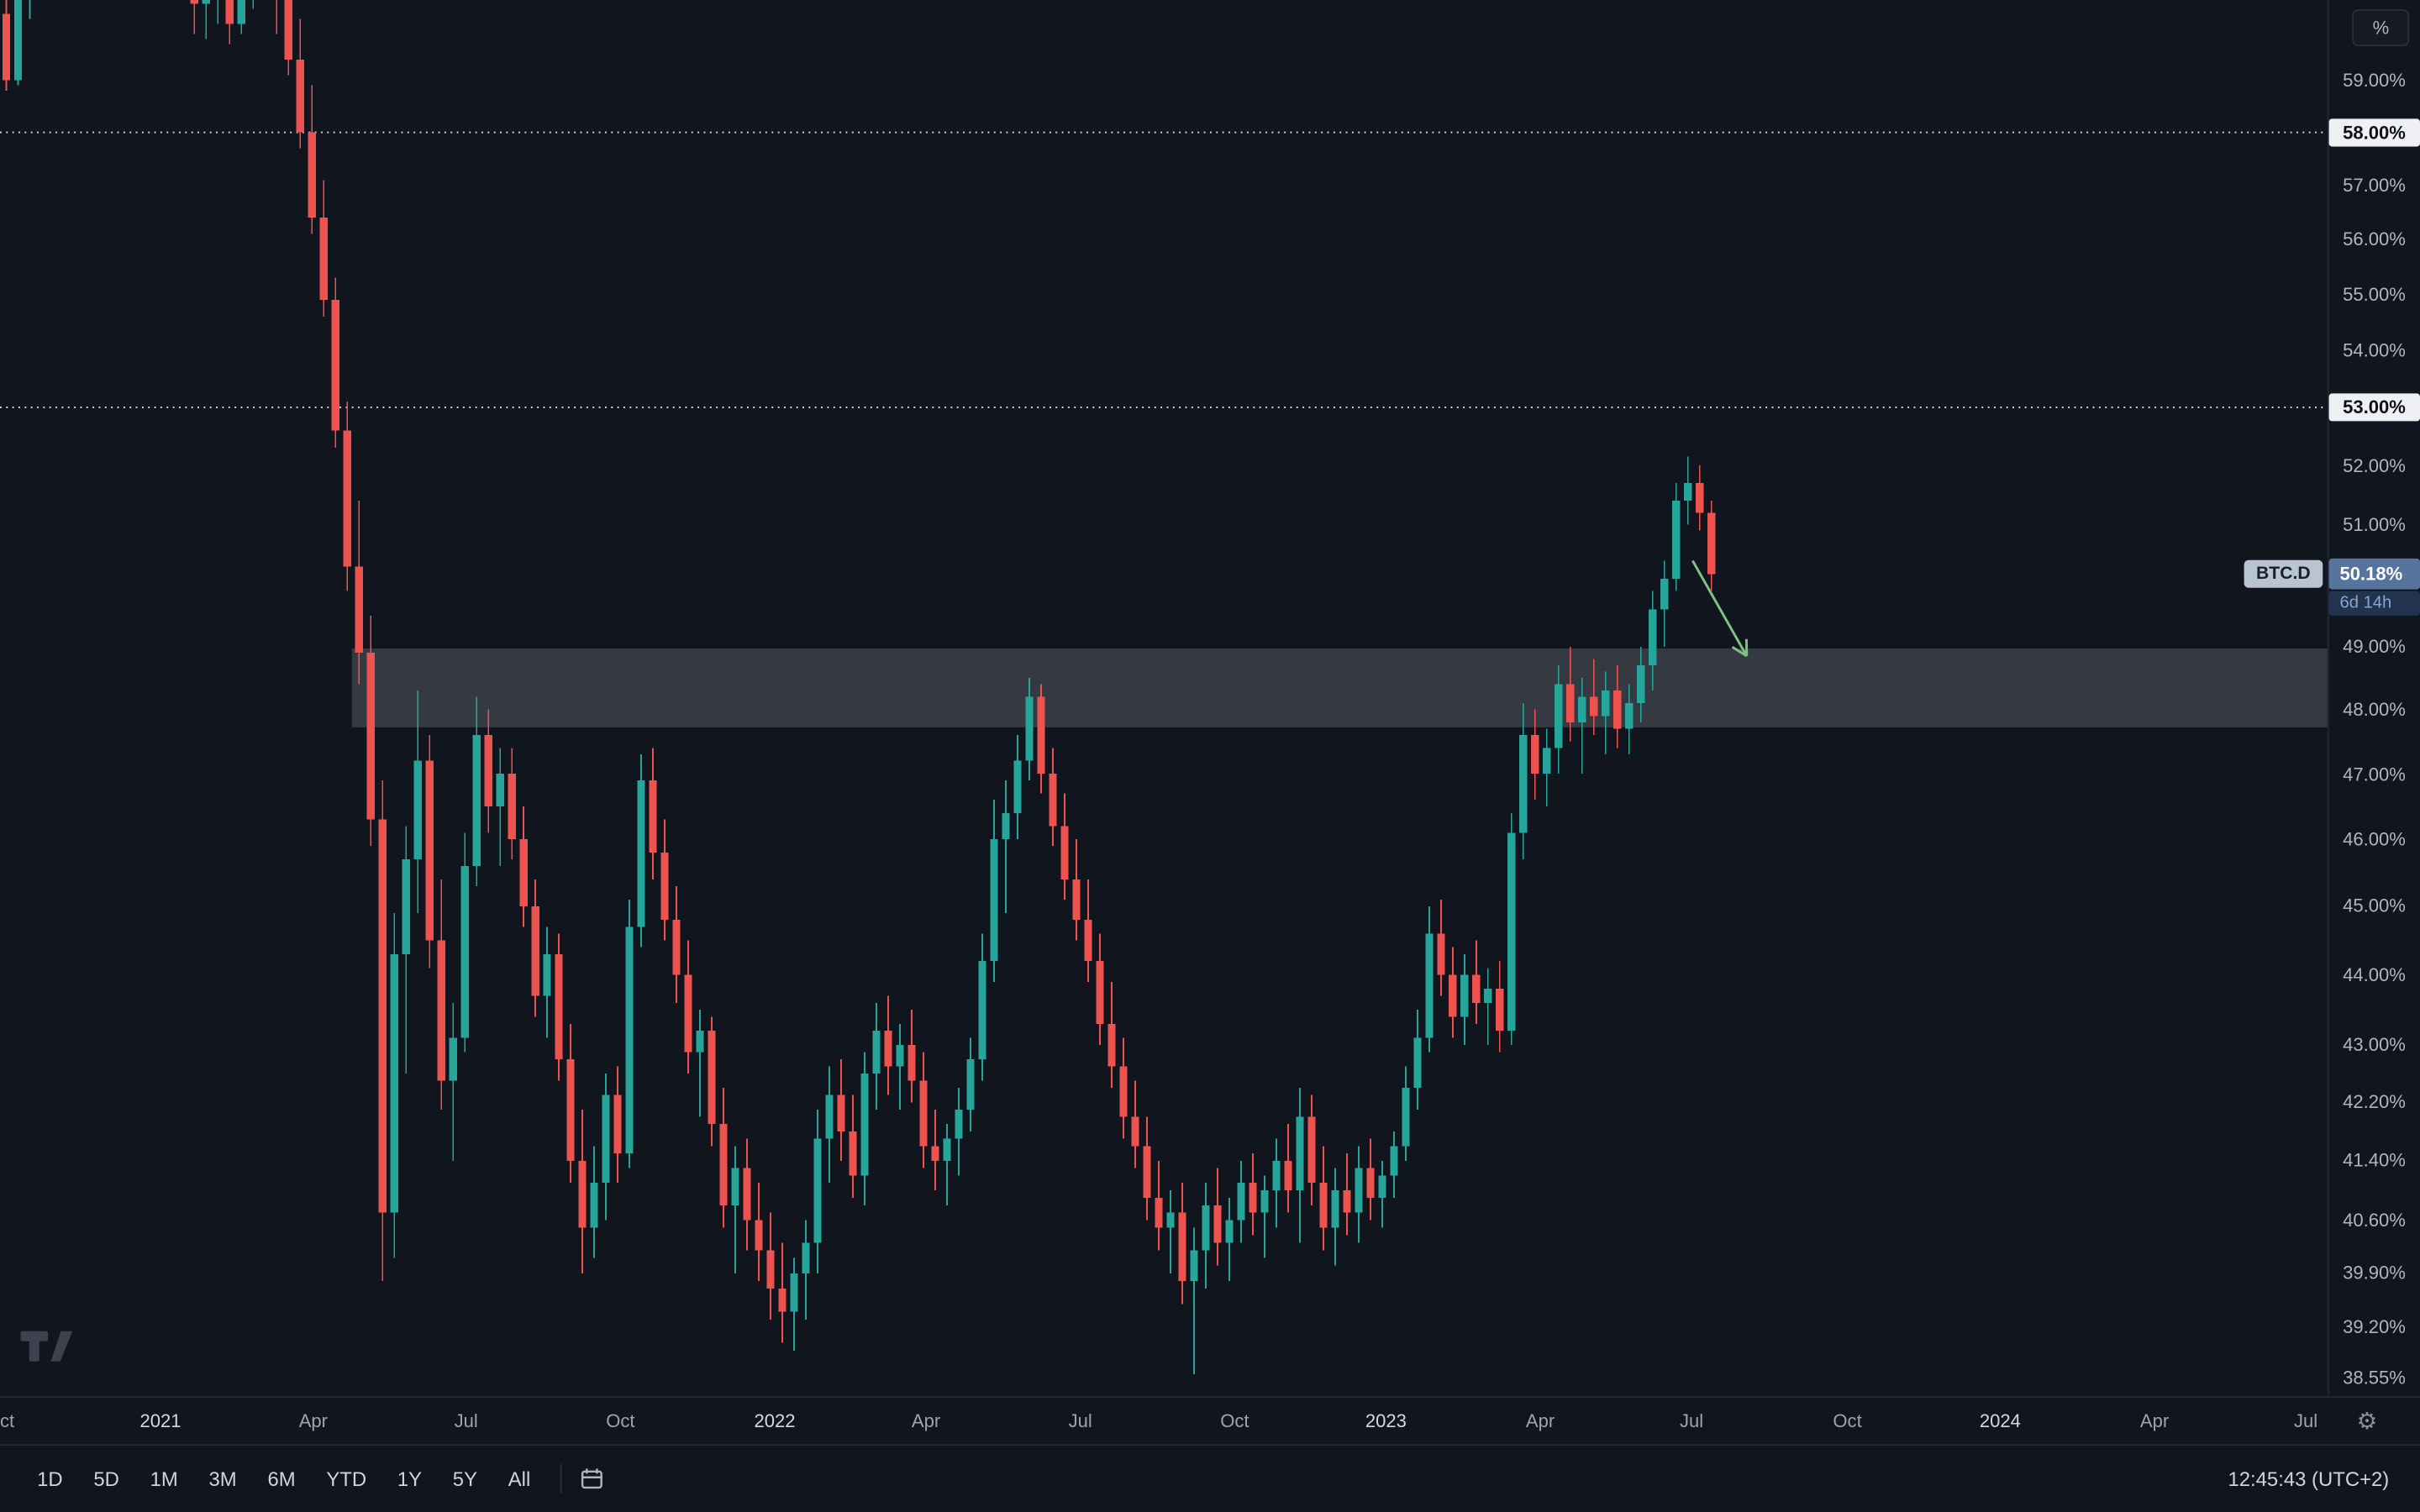  What do you see at coordinates (2374, 709) in the screenshot?
I see `price-axis-label: 48.00%` at bounding box center [2374, 709].